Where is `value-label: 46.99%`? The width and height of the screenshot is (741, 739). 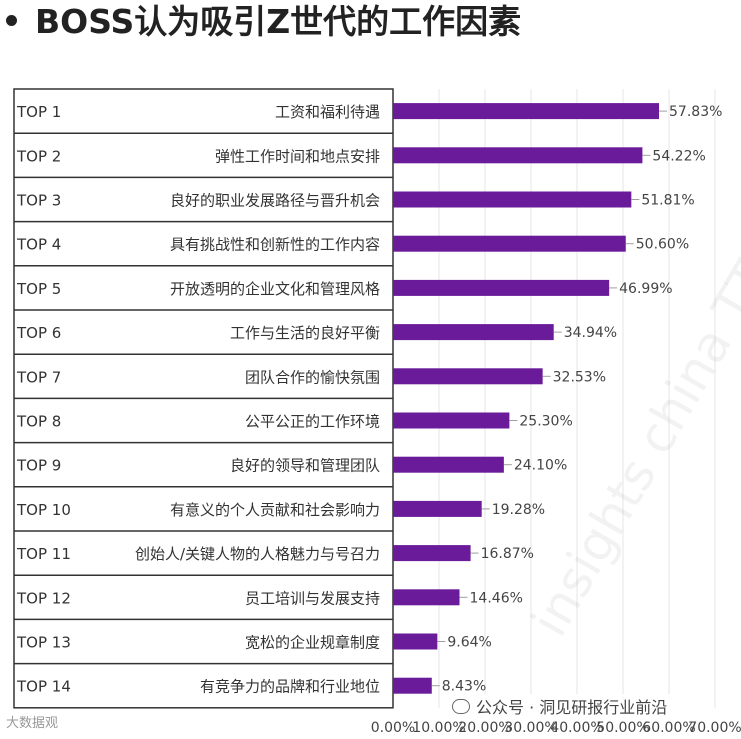
value-label: 46.99% is located at coordinates (645, 289).